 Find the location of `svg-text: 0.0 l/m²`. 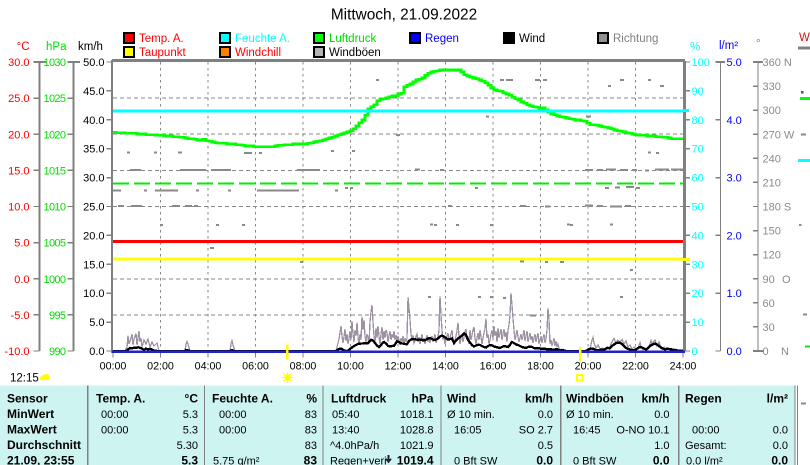

svg-text: 0.0 l/m² is located at coordinates (704, 460).